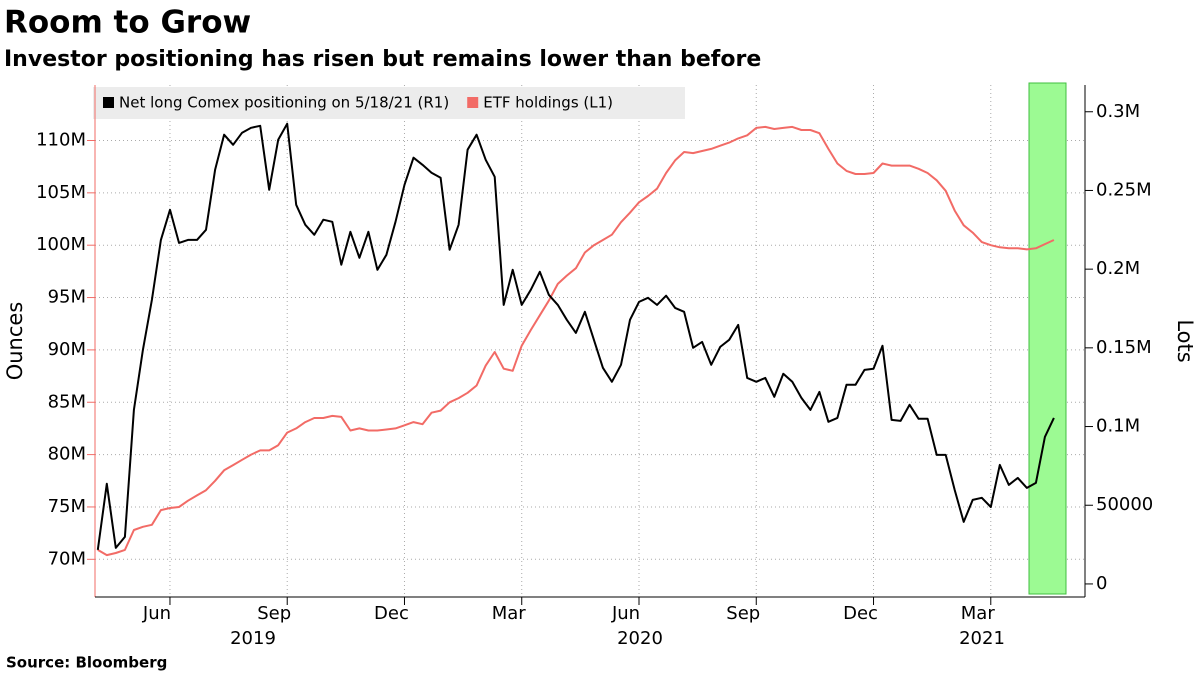 The image size is (1200, 675). What do you see at coordinates (1118, 426) in the screenshot?
I see `y2-tick-label: 0.1M` at bounding box center [1118, 426].